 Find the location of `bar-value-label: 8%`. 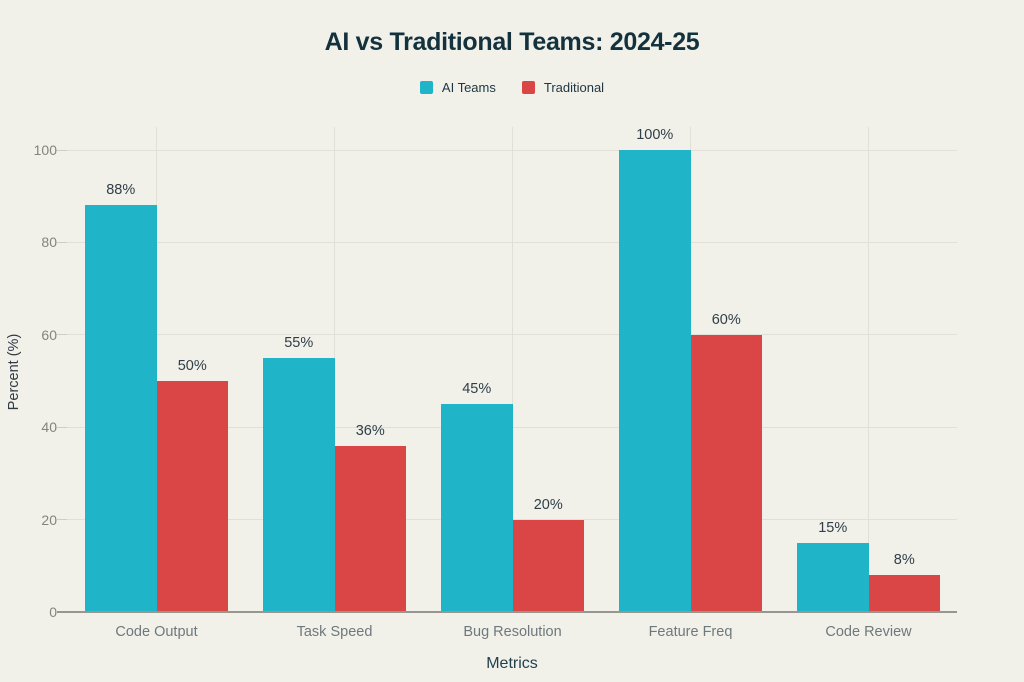

bar-value-label: 8% is located at coordinates (904, 560).